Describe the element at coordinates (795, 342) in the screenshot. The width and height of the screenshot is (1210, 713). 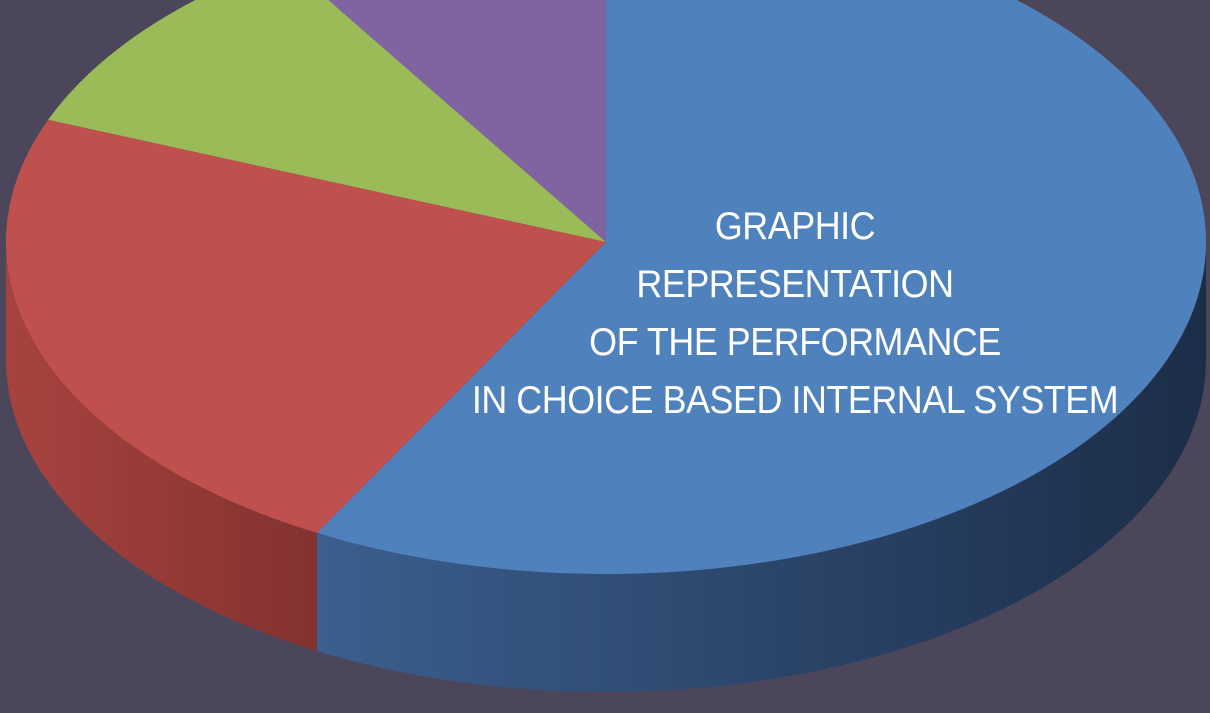
I see `title-line-3: OF THE PERFORMANCE` at that location.